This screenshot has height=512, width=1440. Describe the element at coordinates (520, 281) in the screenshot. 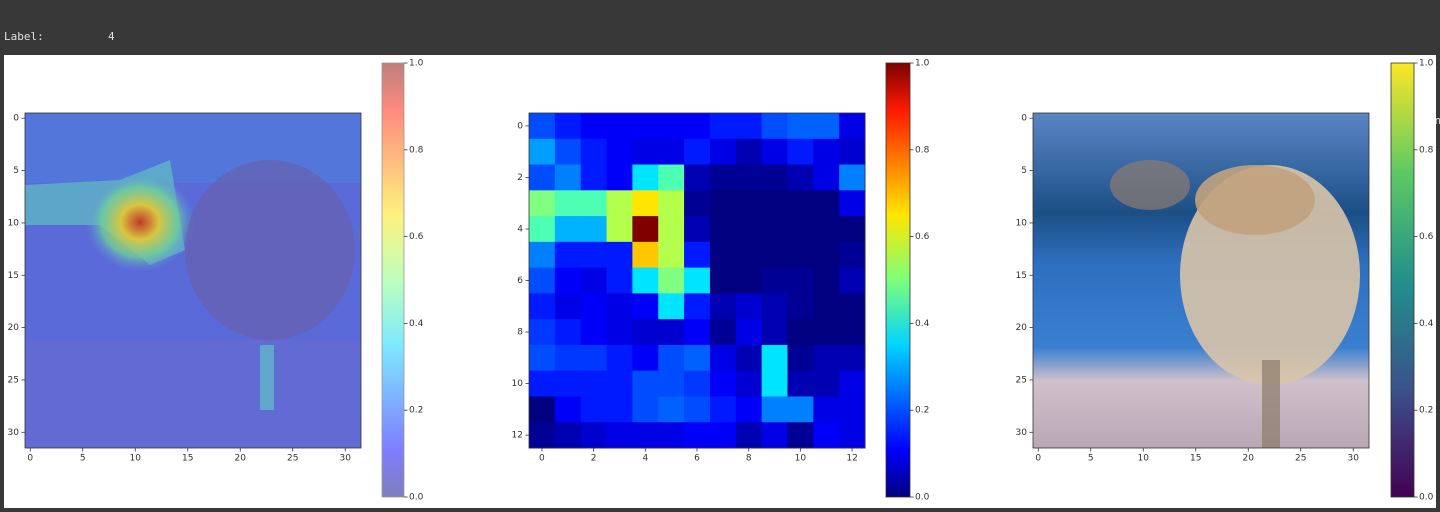

I see `y-tick-label: 6` at that location.